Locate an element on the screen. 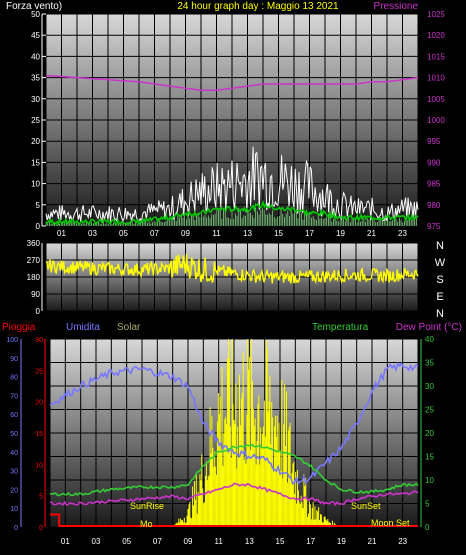 The height and width of the screenshot is (555, 466). rain-tick-label: 5 is located at coordinates (41, 497).